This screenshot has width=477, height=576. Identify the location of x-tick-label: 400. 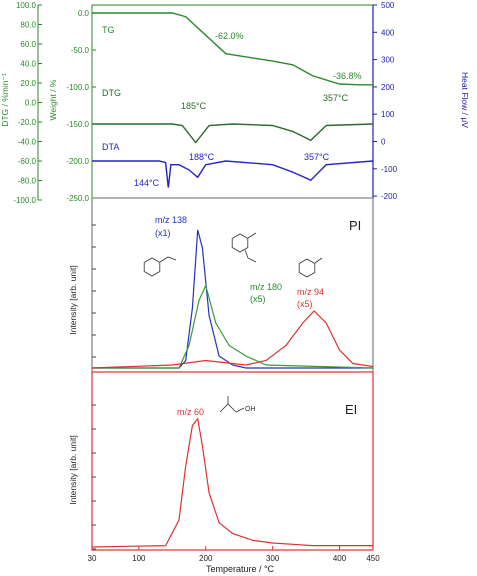
(340, 558).